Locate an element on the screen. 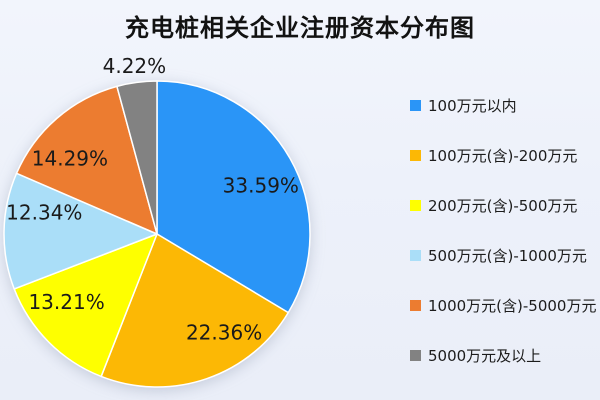 The width and height of the screenshot is (600, 400). legend-label: 200万元(含)-500万元 is located at coordinates (503, 205).